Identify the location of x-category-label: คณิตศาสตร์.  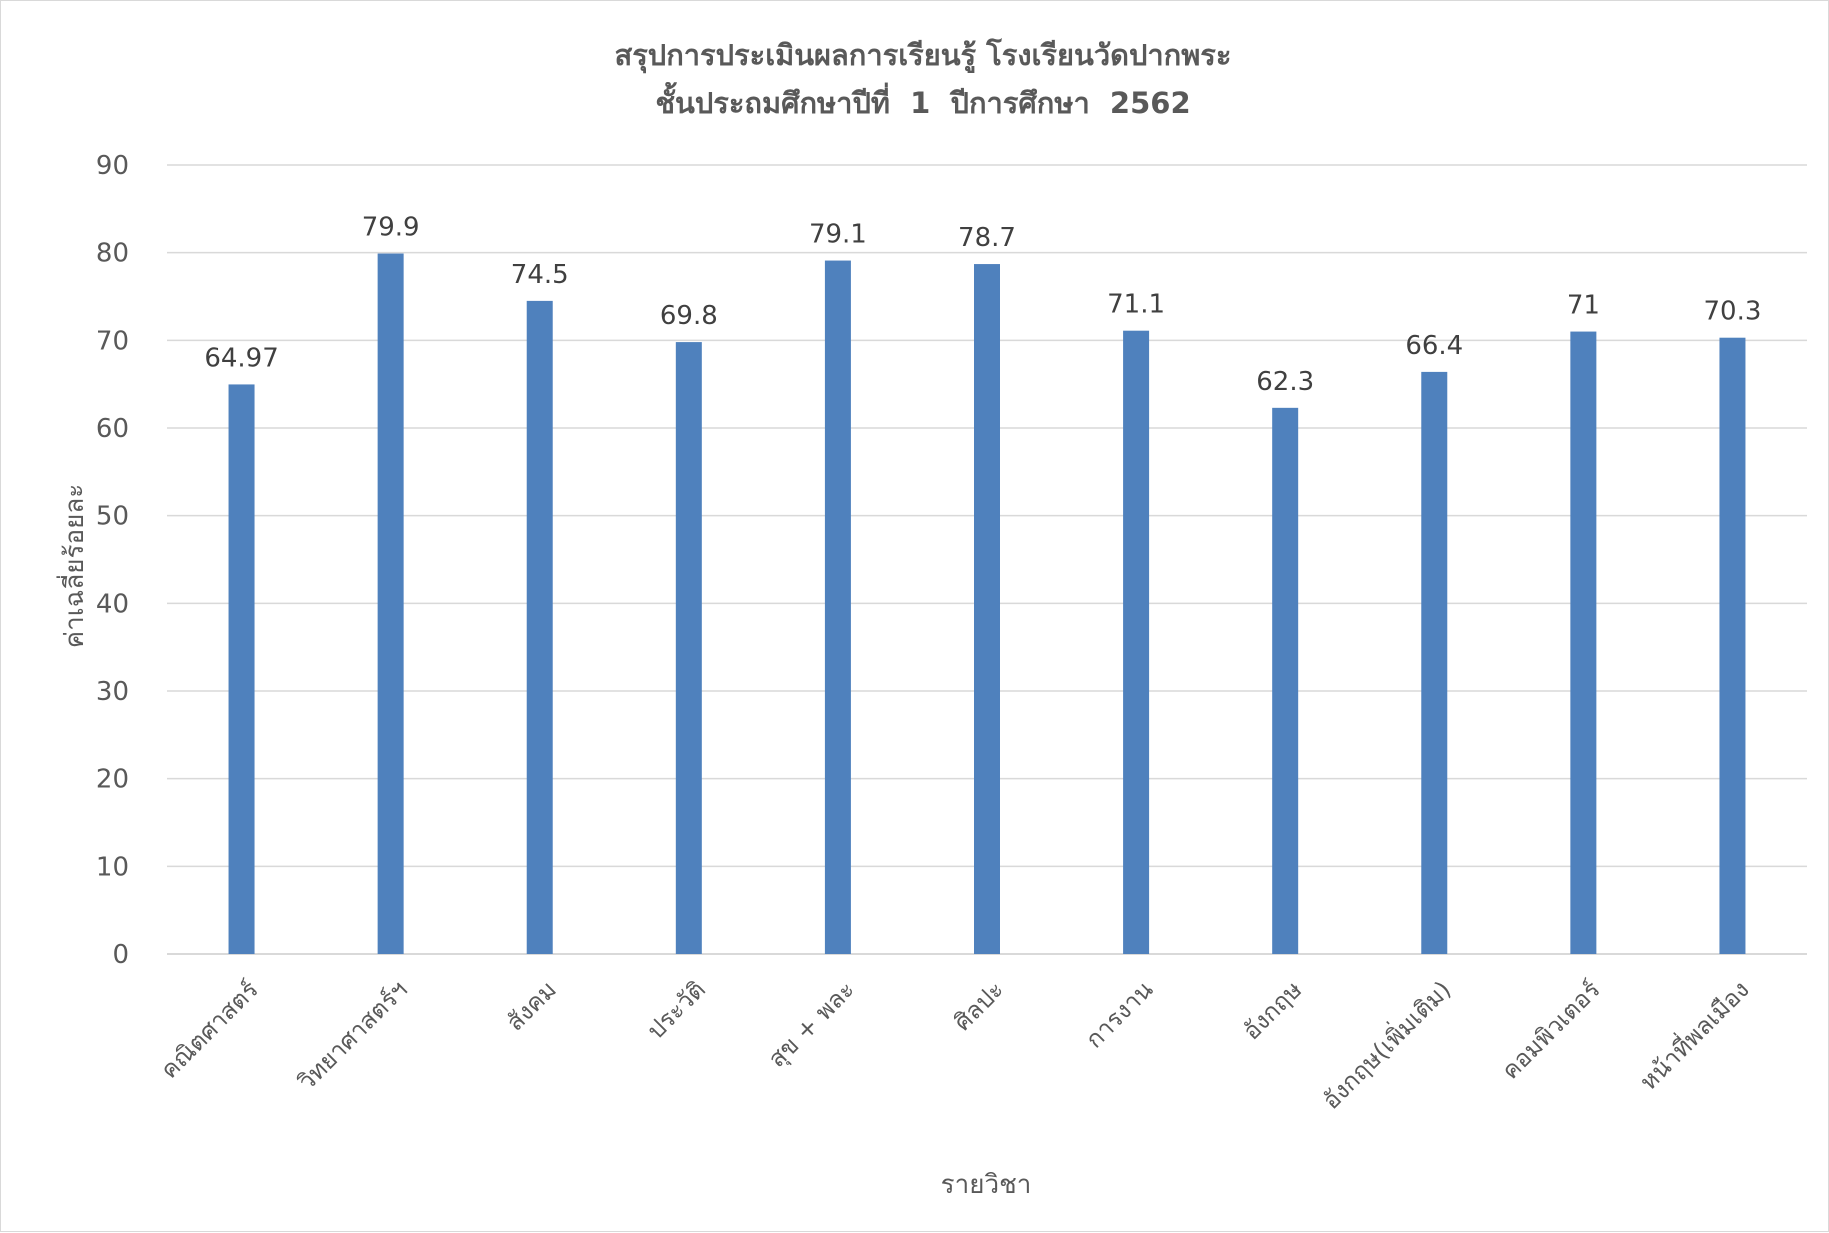
(209, 1029).